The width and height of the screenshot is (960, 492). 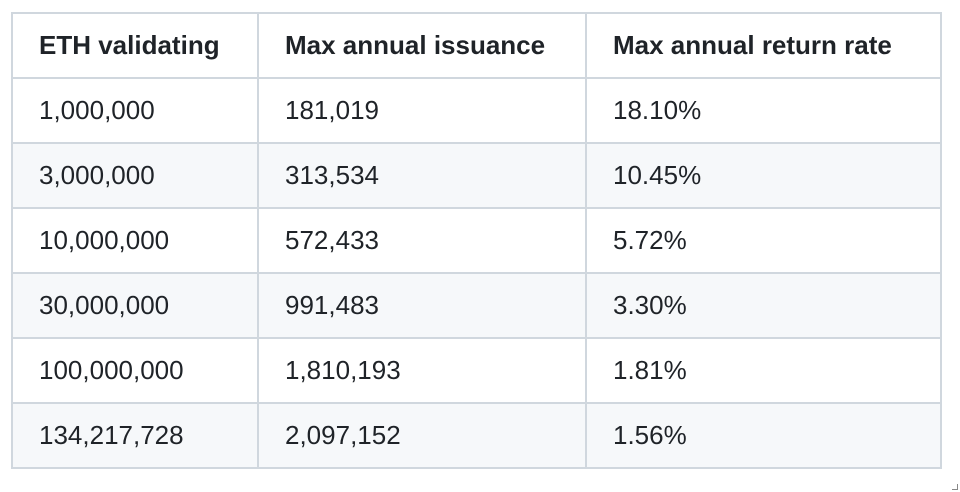 I want to click on cell-eth-validating: 1,000,000, so click(x=135, y=110).